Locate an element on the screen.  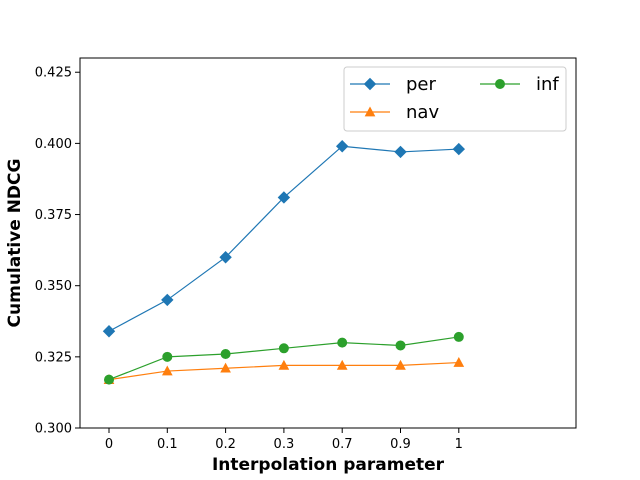
x-tick-label: 0.2 is located at coordinates (225, 444).